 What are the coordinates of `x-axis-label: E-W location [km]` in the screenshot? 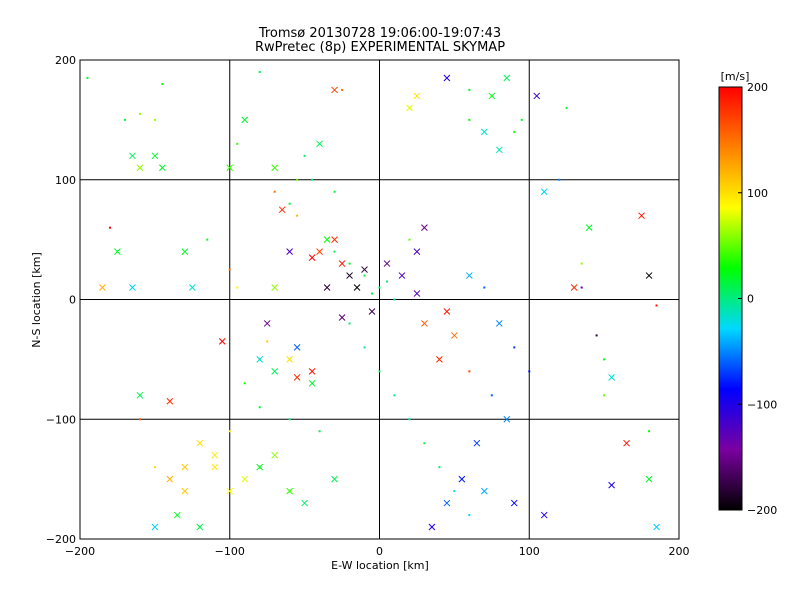 It's located at (380, 565).